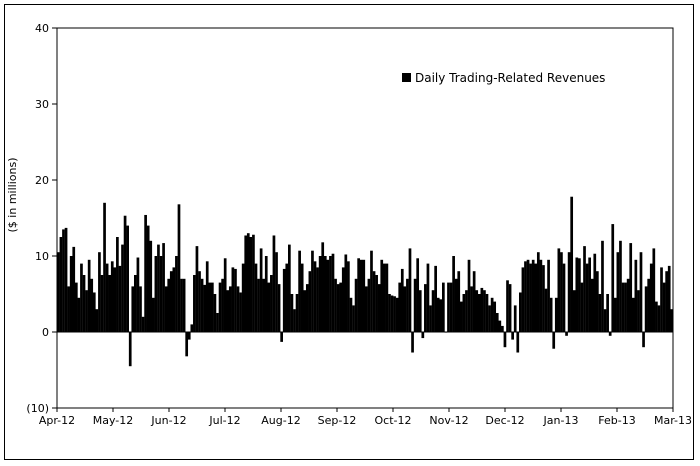 The width and height of the screenshot is (700, 466). I want to click on x-tick-label: Jan-13, so click(561, 420).